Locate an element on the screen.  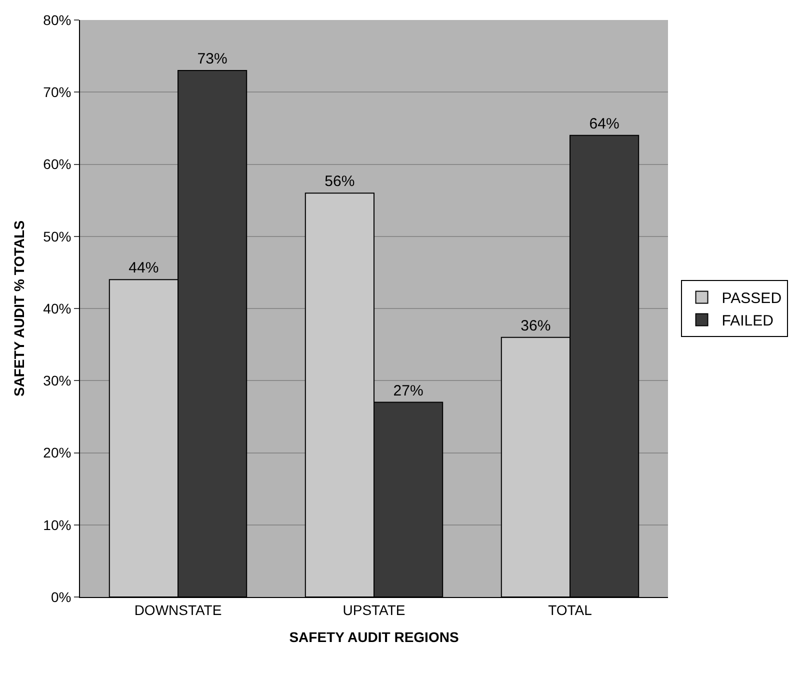
y-axis-title: SAFETY AUDIT % TOTALS is located at coordinates (18, 308).